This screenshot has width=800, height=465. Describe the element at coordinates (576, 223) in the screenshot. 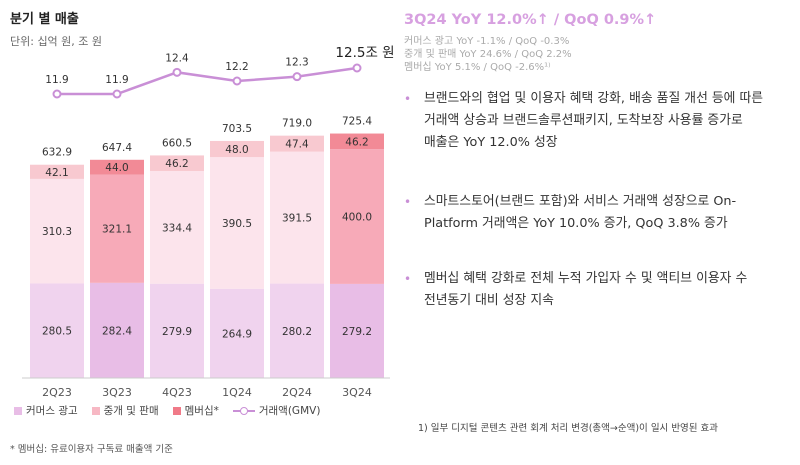

I see `bullet-2-line-2: Platform 거래액은 YoY 10.0% 증가, QoQ 3.8% 증가` at that location.